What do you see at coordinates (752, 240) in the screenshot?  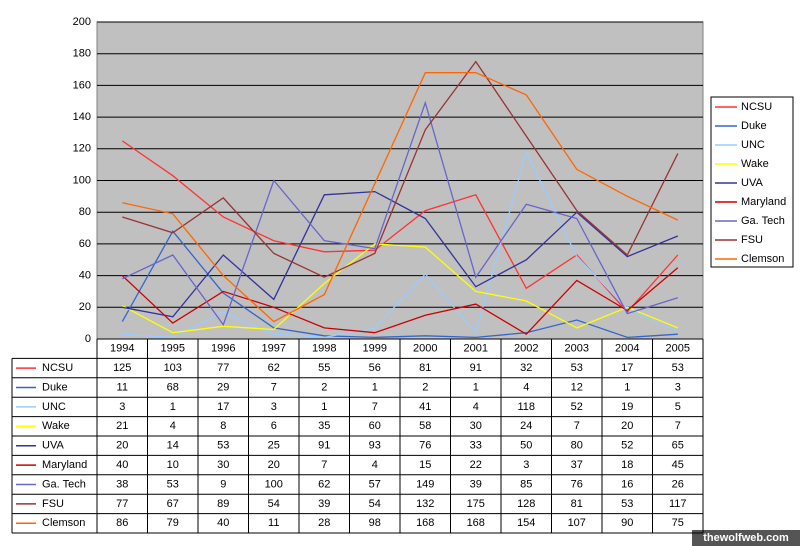 I see `legend-label: FSU` at bounding box center [752, 240].